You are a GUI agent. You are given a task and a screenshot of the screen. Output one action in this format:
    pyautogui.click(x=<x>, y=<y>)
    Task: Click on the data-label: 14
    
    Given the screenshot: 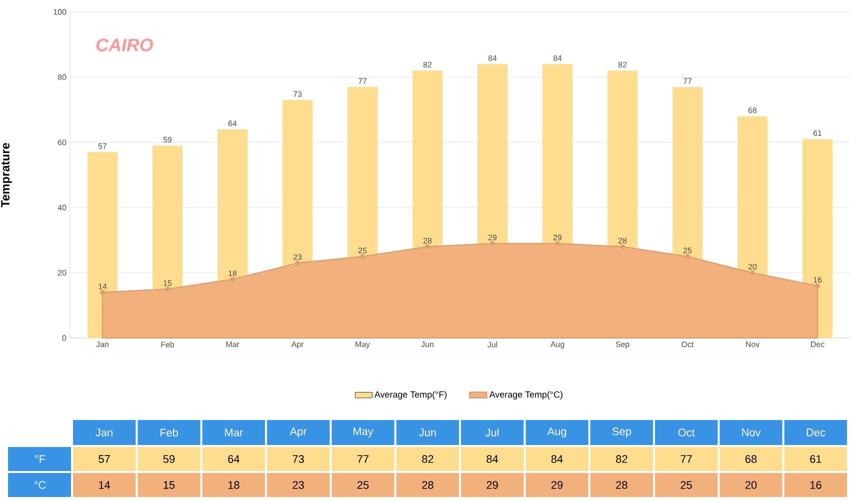 What is the action you would take?
    pyautogui.click(x=104, y=485)
    